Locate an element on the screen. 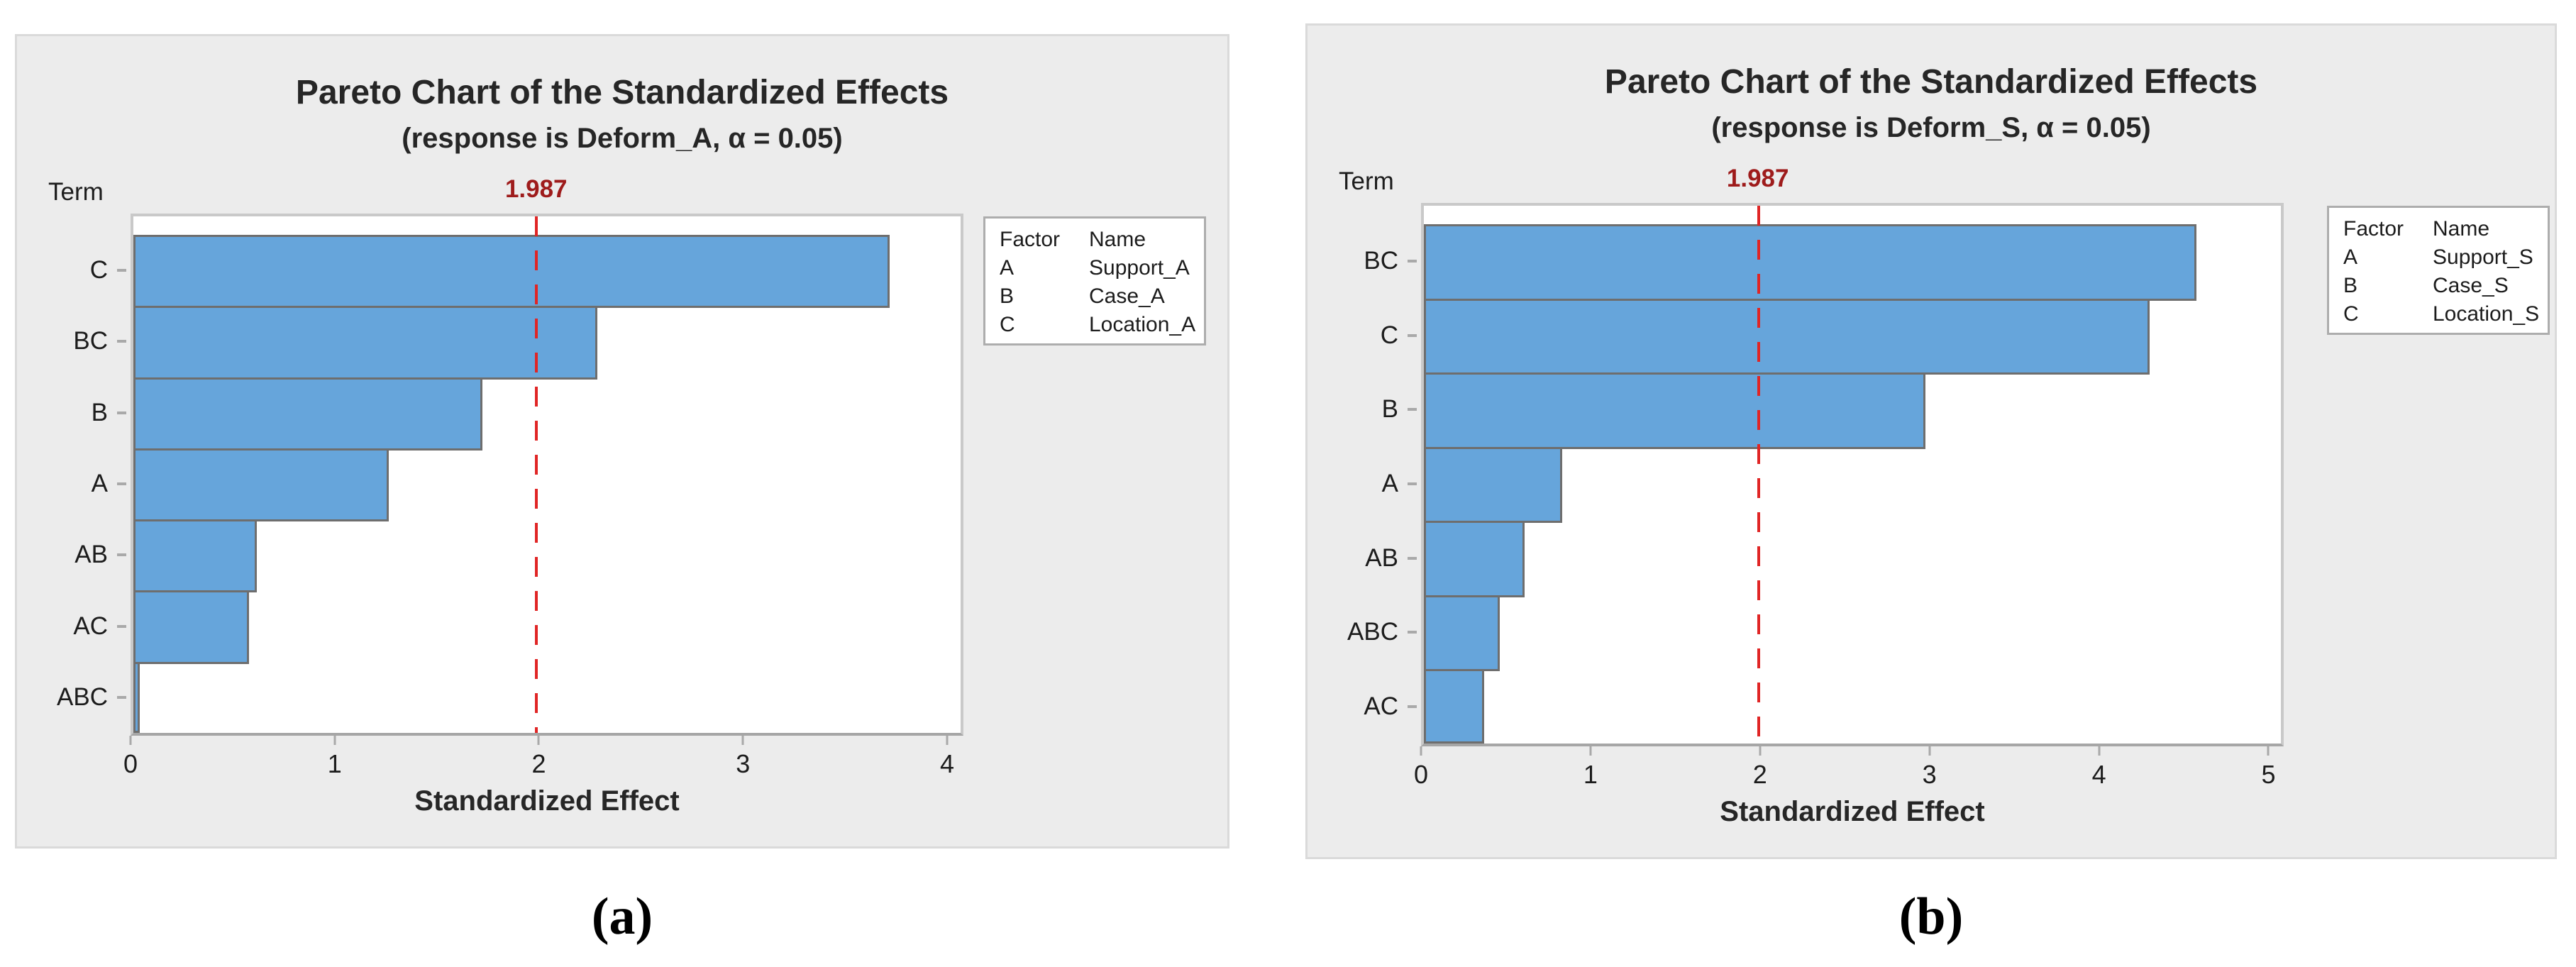  legend-name: Location_S is located at coordinates (2486, 314).